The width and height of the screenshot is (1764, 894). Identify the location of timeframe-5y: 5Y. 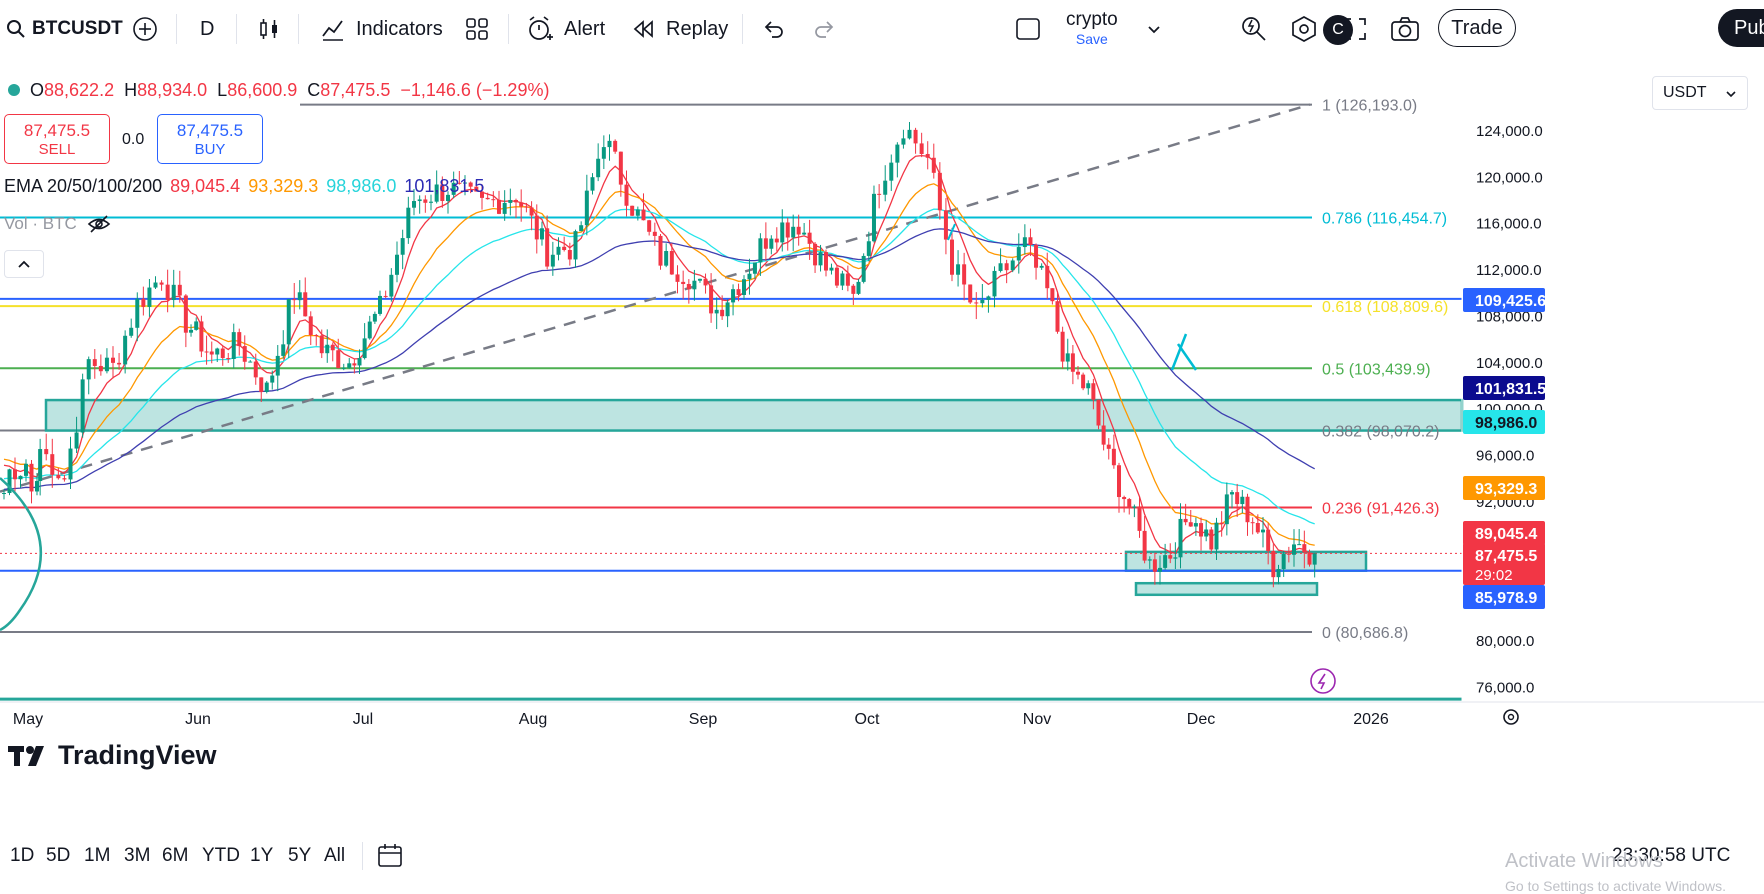
(300, 855).